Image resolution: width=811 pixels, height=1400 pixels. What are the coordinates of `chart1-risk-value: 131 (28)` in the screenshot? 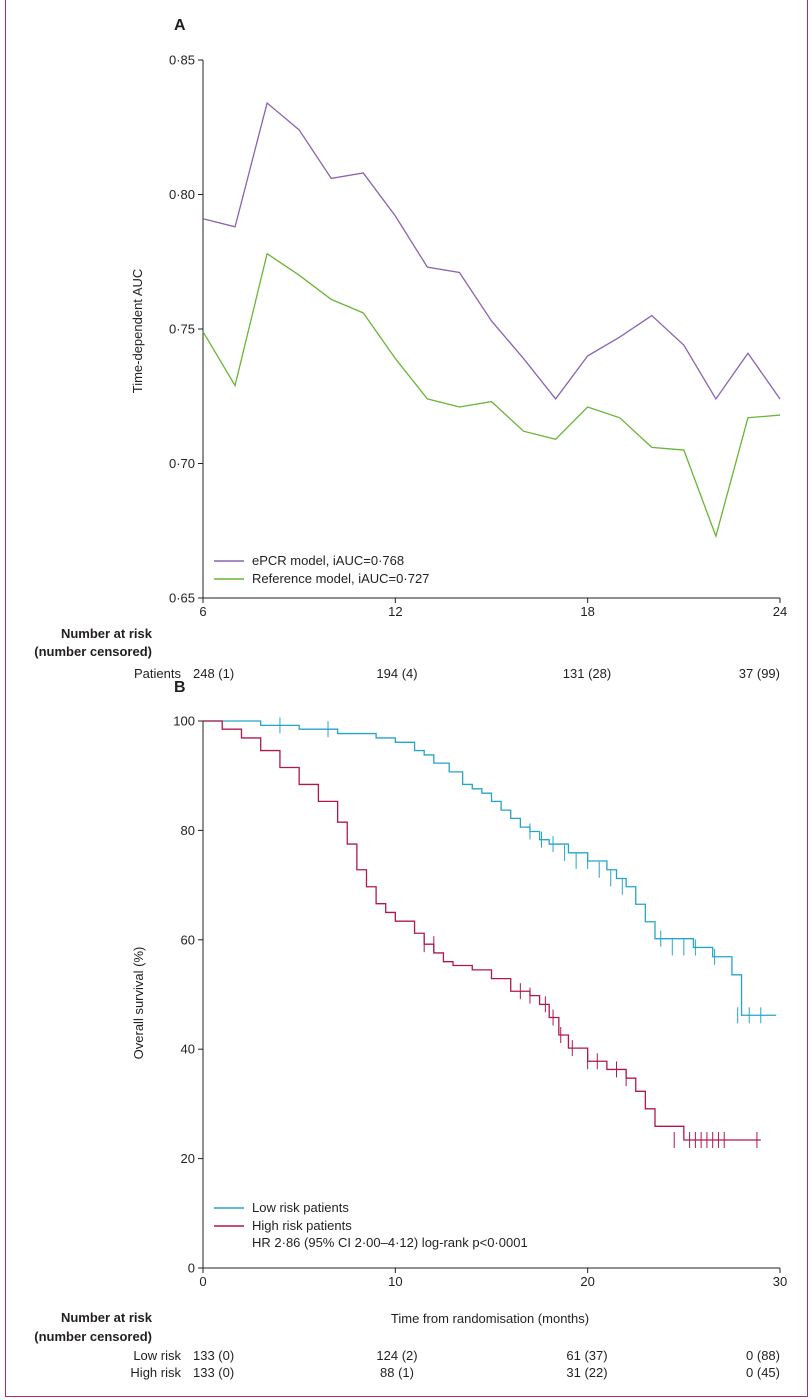 It's located at (587, 673).